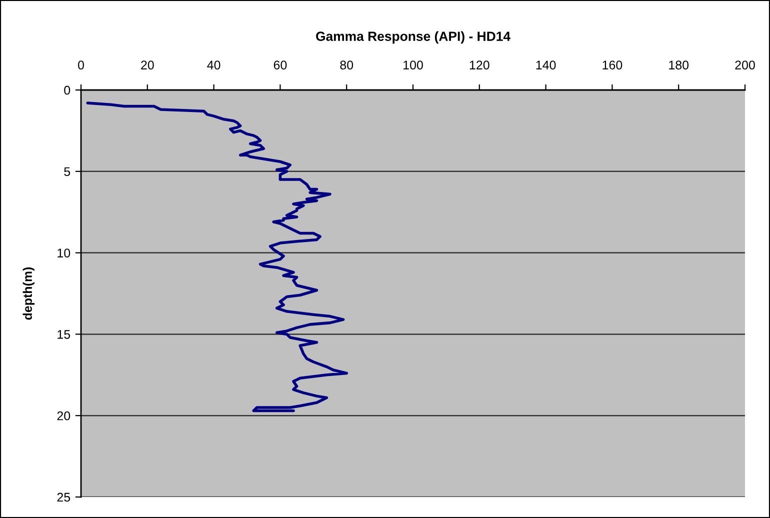 The image size is (770, 518). What do you see at coordinates (546, 65) in the screenshot?
I see `x-tick-label: 140` at bounding box center [546, 65].